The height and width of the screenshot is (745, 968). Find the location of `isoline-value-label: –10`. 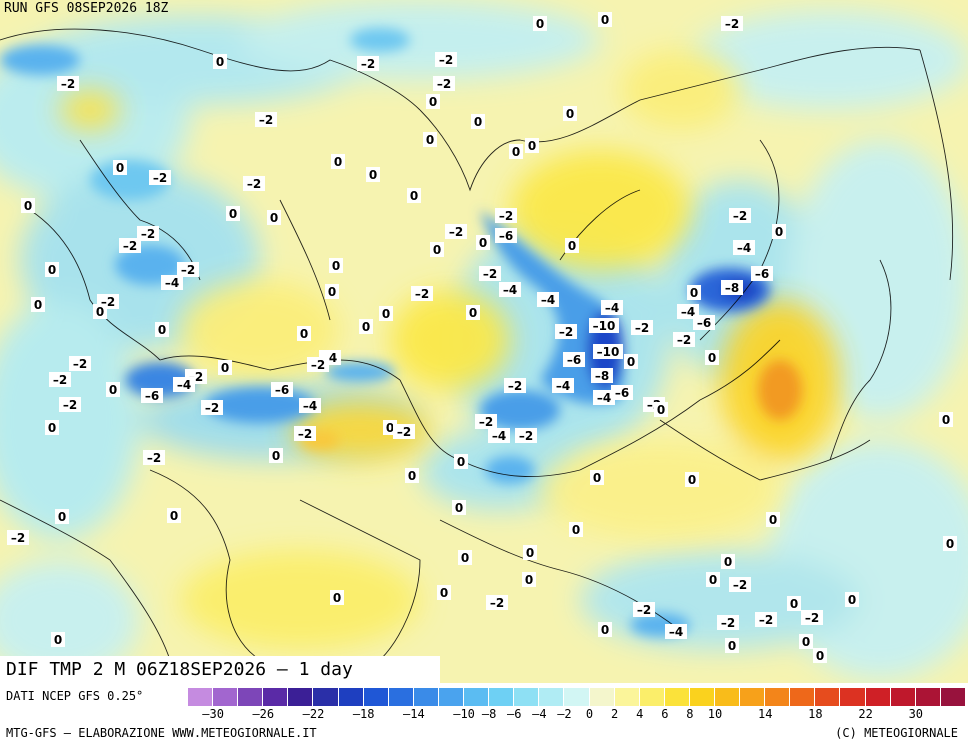

isoline-value-label: –10 is located at coordinates (604, 326).